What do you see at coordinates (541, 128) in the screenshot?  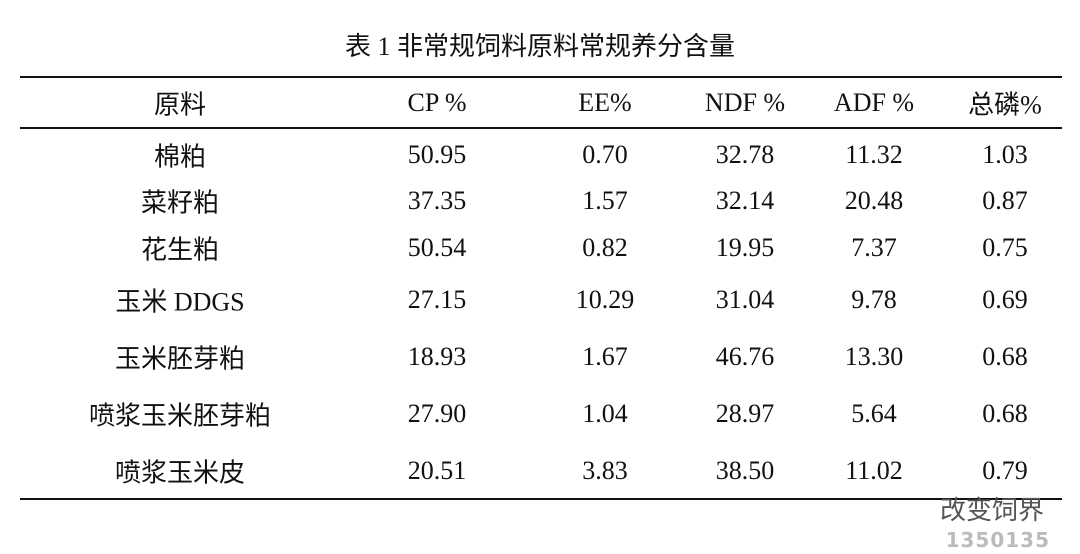 I see `header-rule` at bounding box center [541, 128].